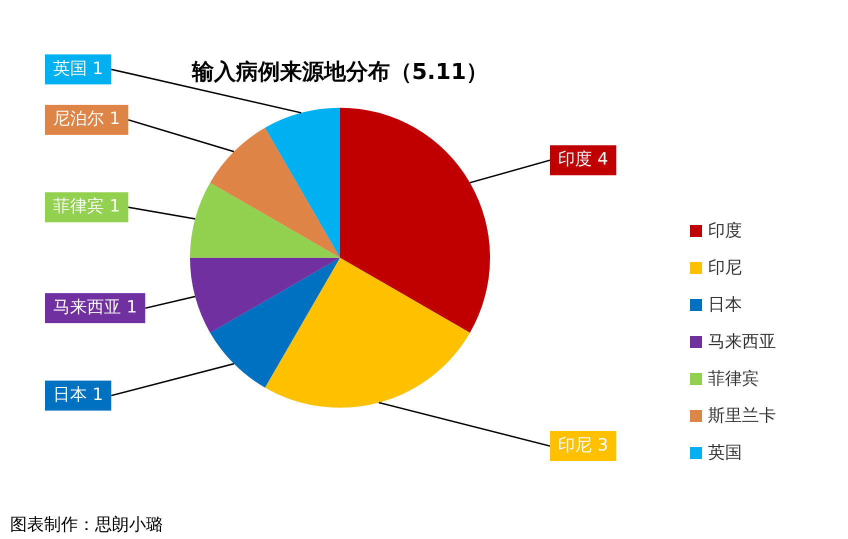 The height and width of the screenshot is (539, 848). Describe the element at coordinates (733, 379) in the screenshot. I see `legend-label: 菲律宾` at that location.